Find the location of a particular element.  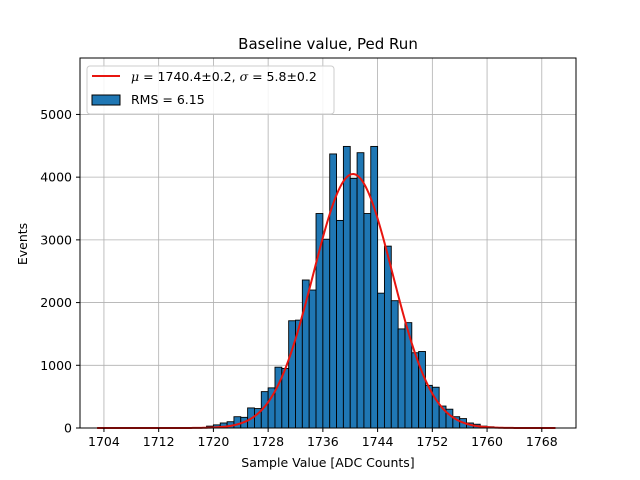

chart-title: Baseline value, Ped Run is located at coordinates (328, 44).